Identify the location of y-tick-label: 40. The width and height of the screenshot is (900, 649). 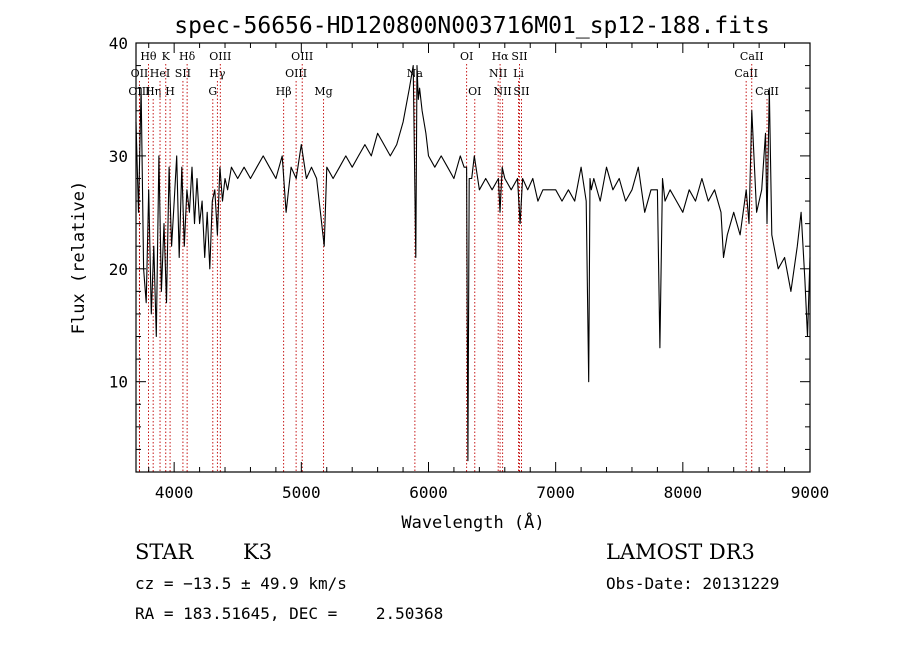
(118, 43).